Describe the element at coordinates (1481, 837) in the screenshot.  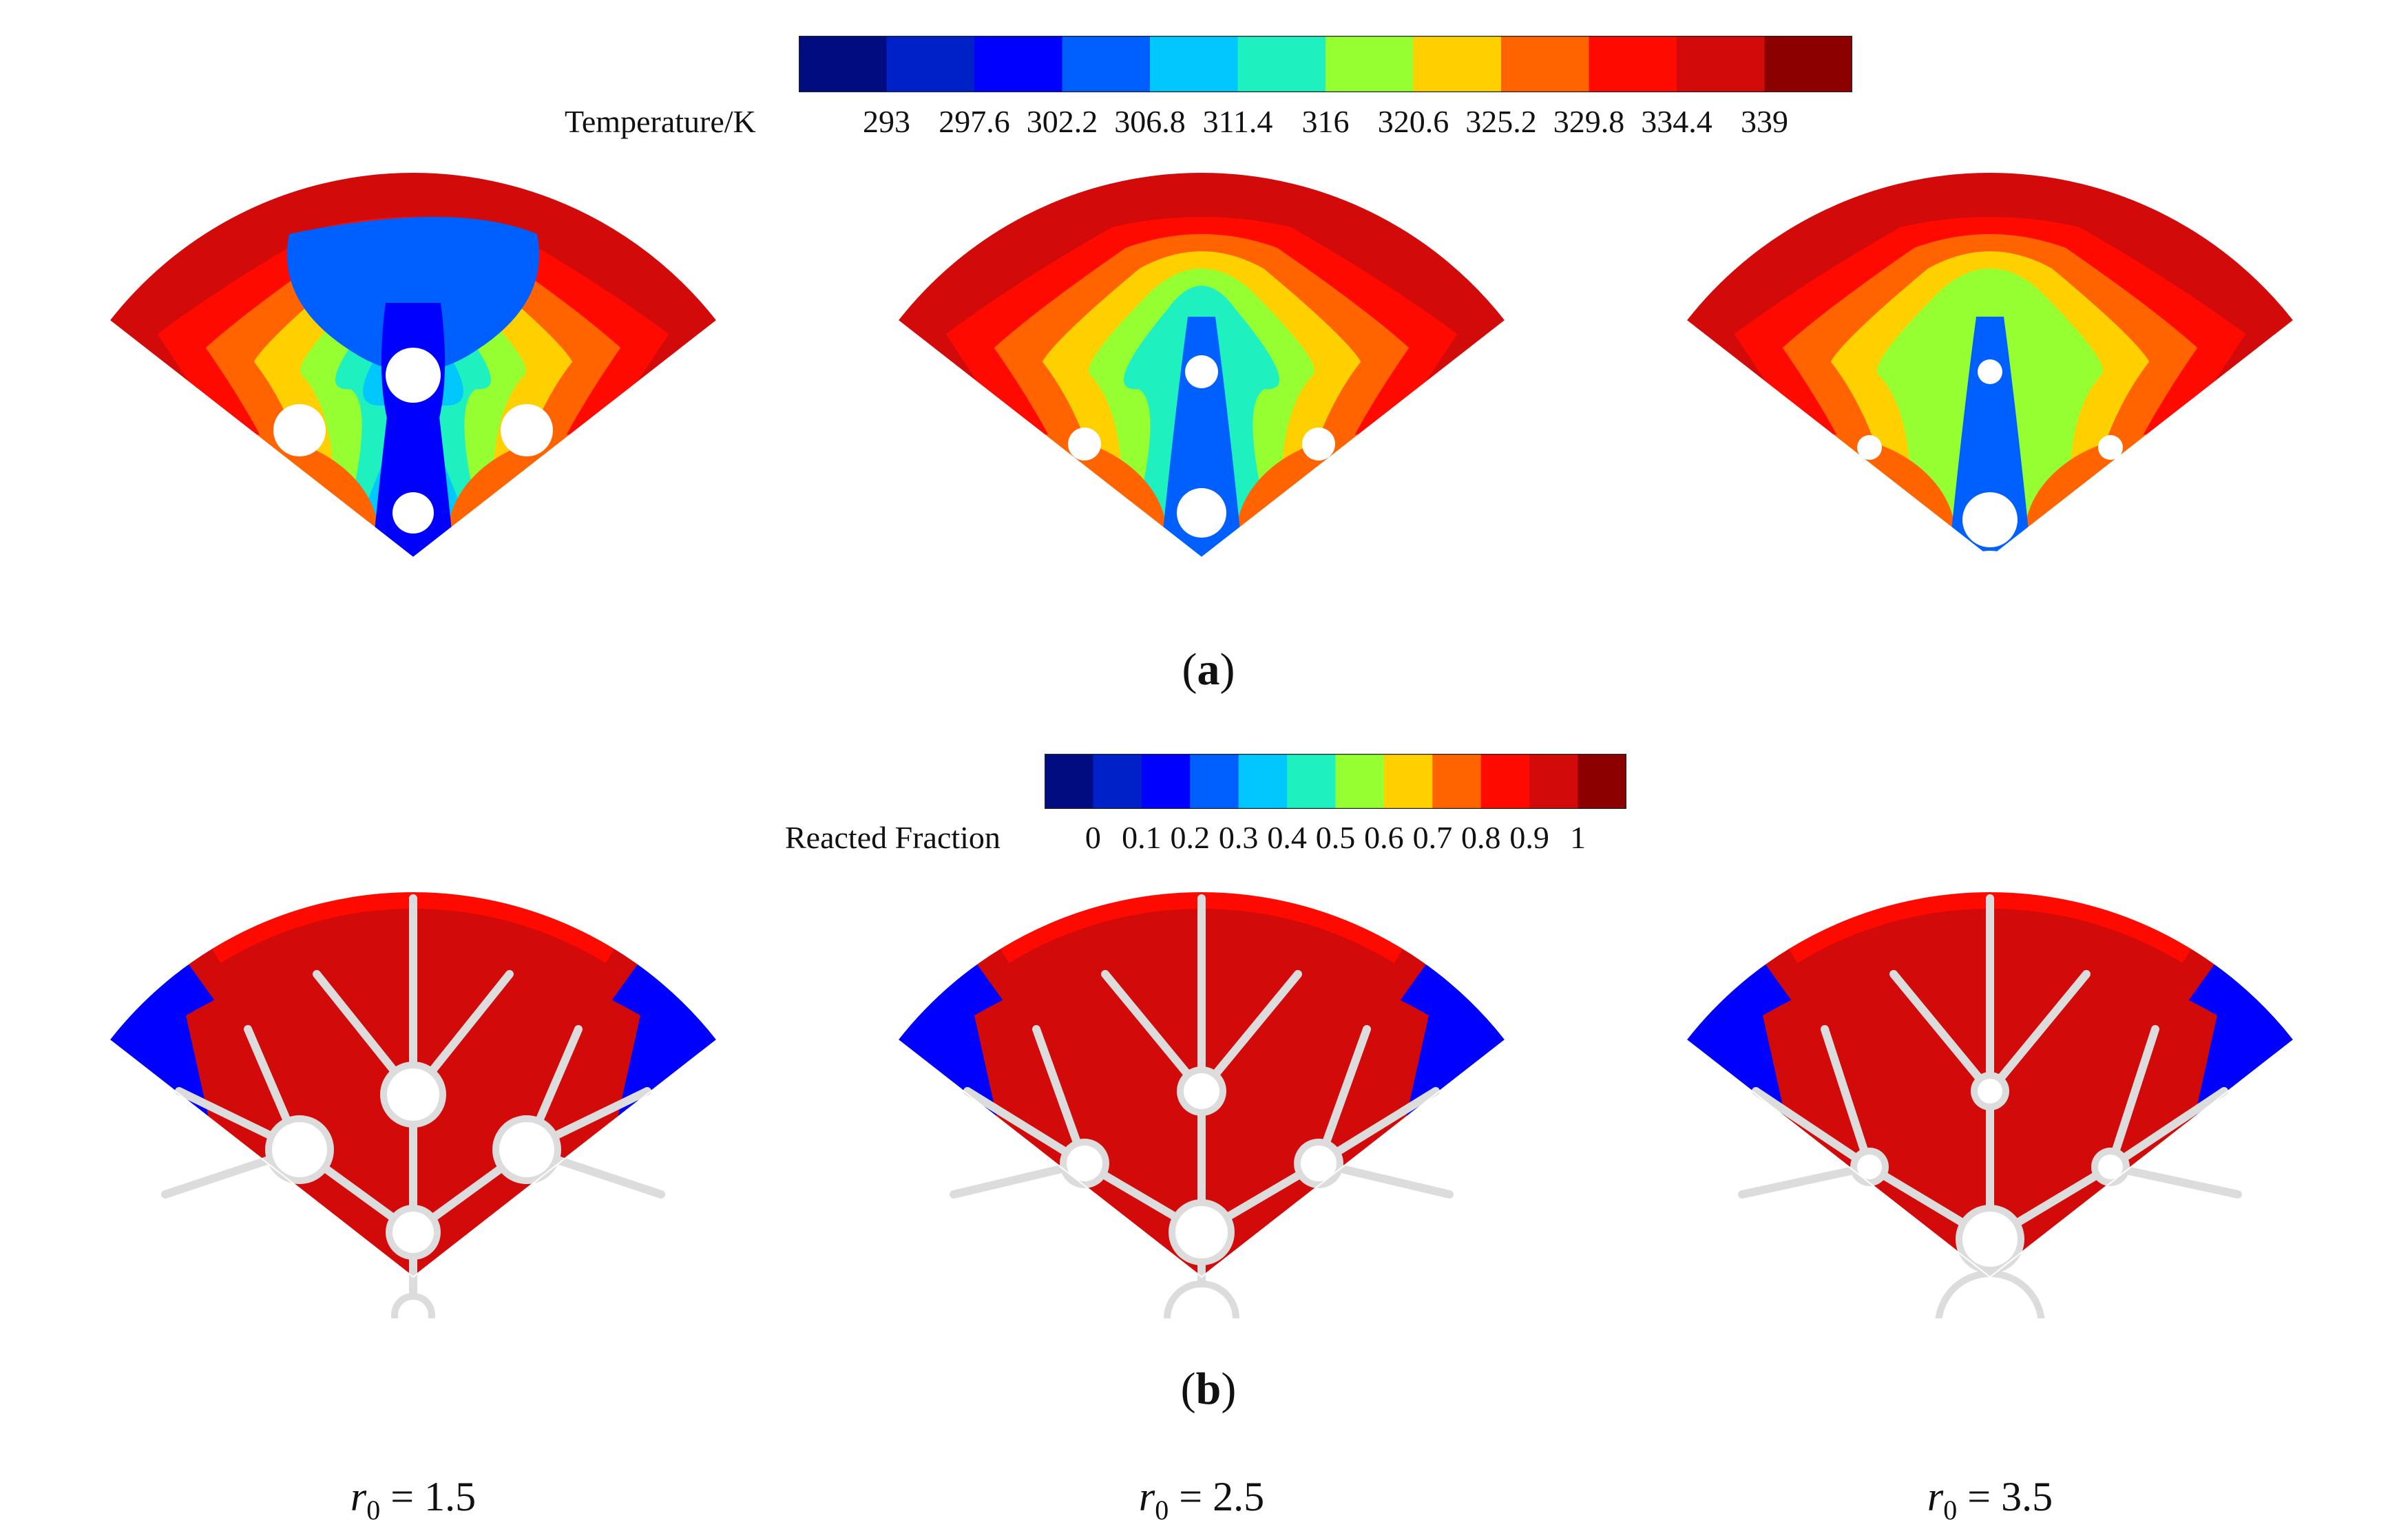
I see `reacted-fraction-tick: 0.8` at that location.